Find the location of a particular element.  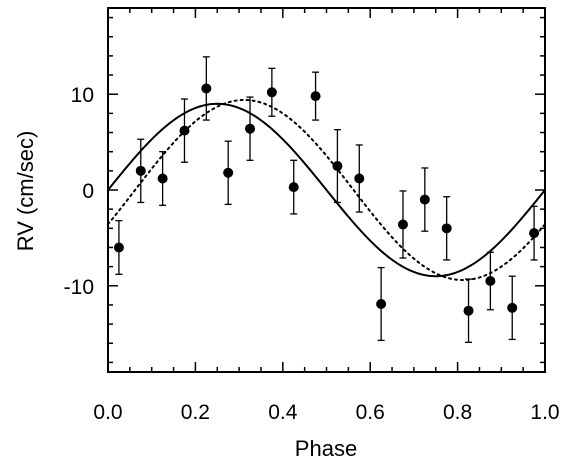

x-axis-title: Phase is located at coordinates (326, 448).